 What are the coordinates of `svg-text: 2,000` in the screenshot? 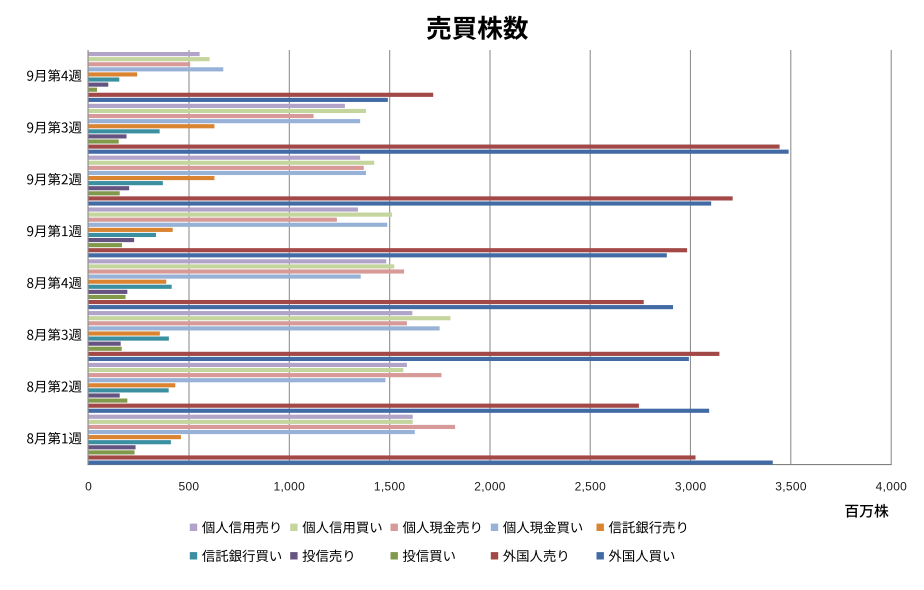 It's located at (490, 487).